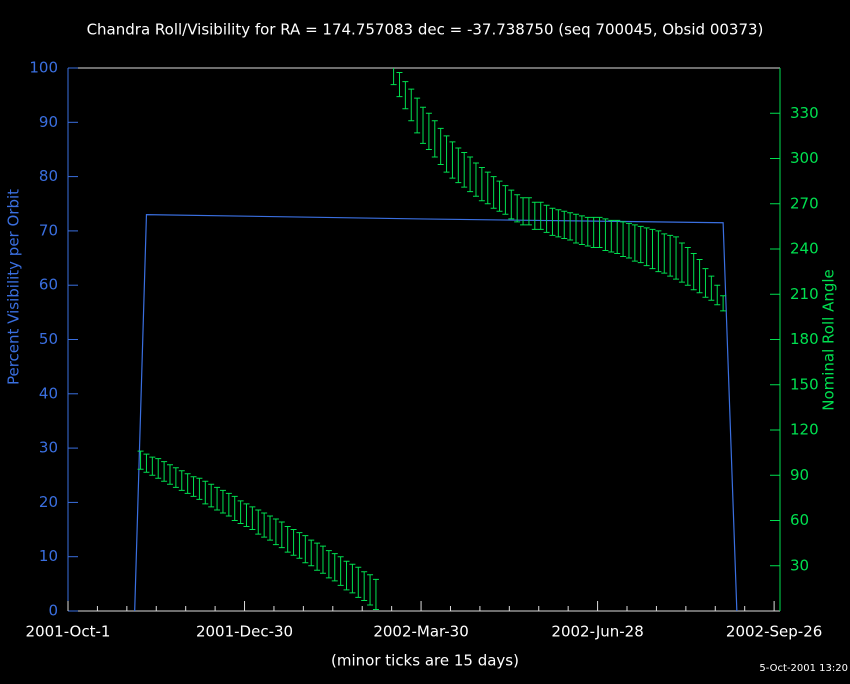 This screenshot has height=684, width=850. I want to click on y-tick-label: 40, so click(48, 393).